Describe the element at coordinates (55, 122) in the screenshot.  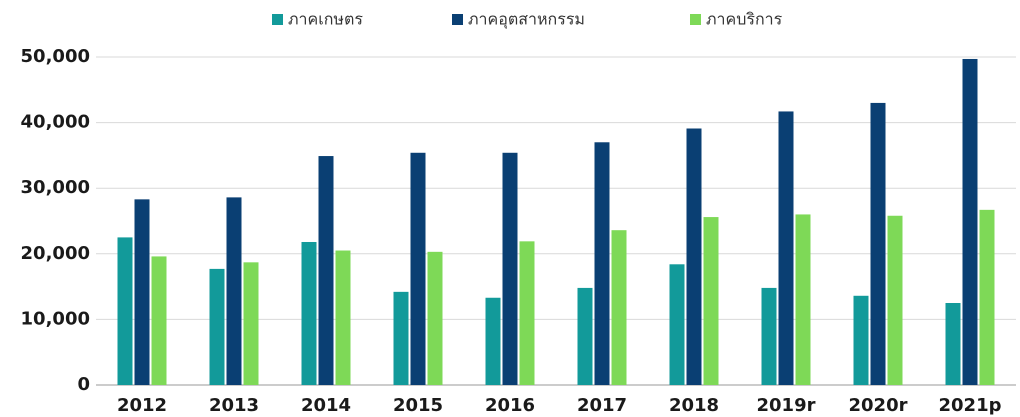
I see `y-tick-label: 40,000` at that location.